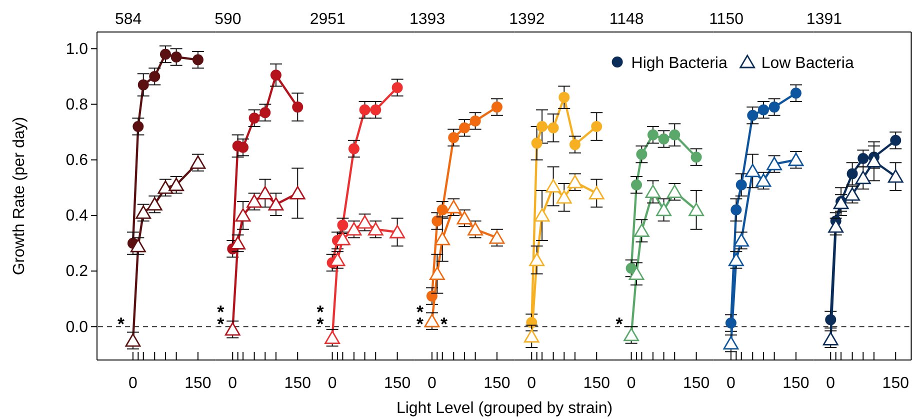 This screenshot has width=913, height=419. What do you see at coordinates (527, 19) in the screenshot?
I see `chart-title: 1392` at bounding box center [527, 19].